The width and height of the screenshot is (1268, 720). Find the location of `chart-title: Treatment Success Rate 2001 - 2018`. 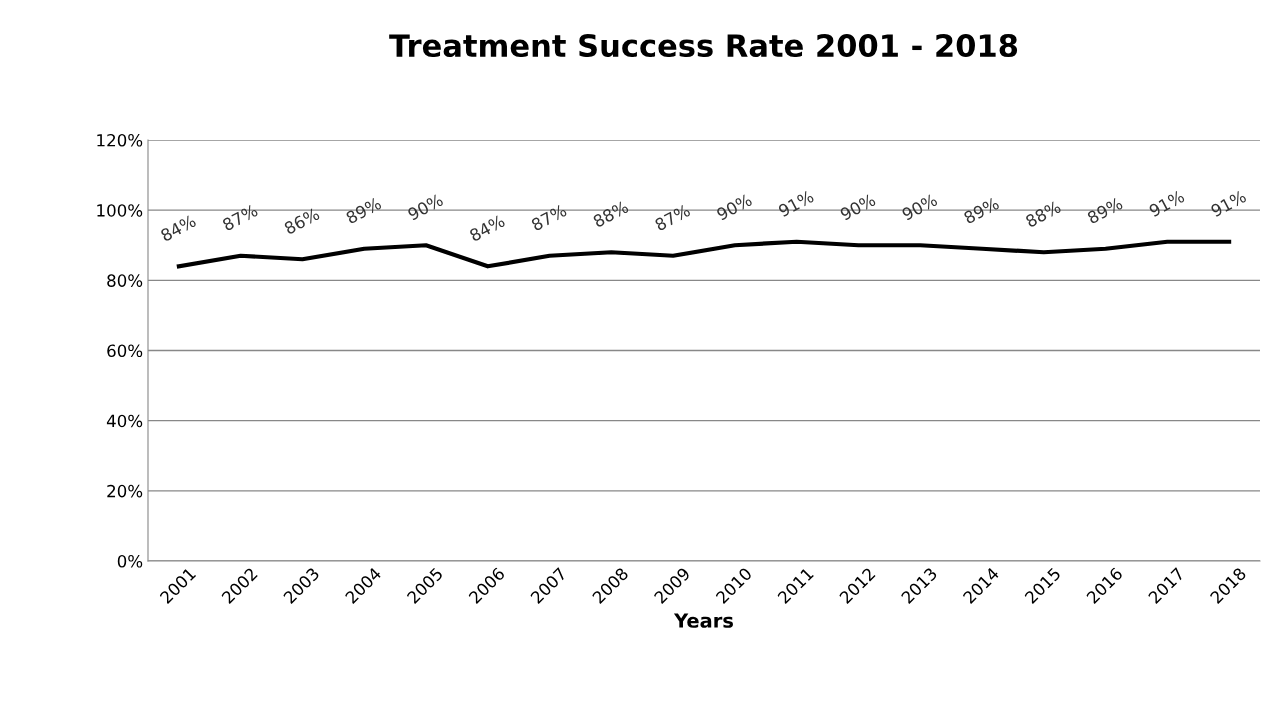

chart-title: Treatment Success Rate 2001 - 2018 is located at coordinates (703, 45).